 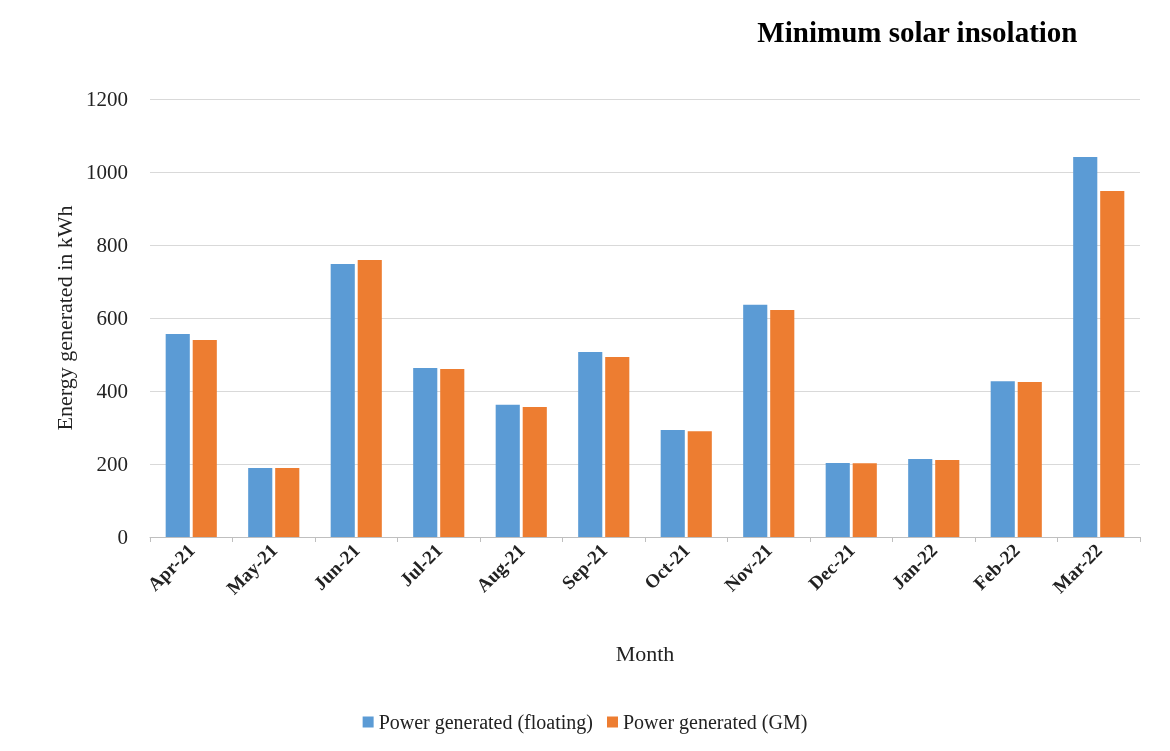 I want to click on y-tick-label: 600, so click(x=112, y=318).